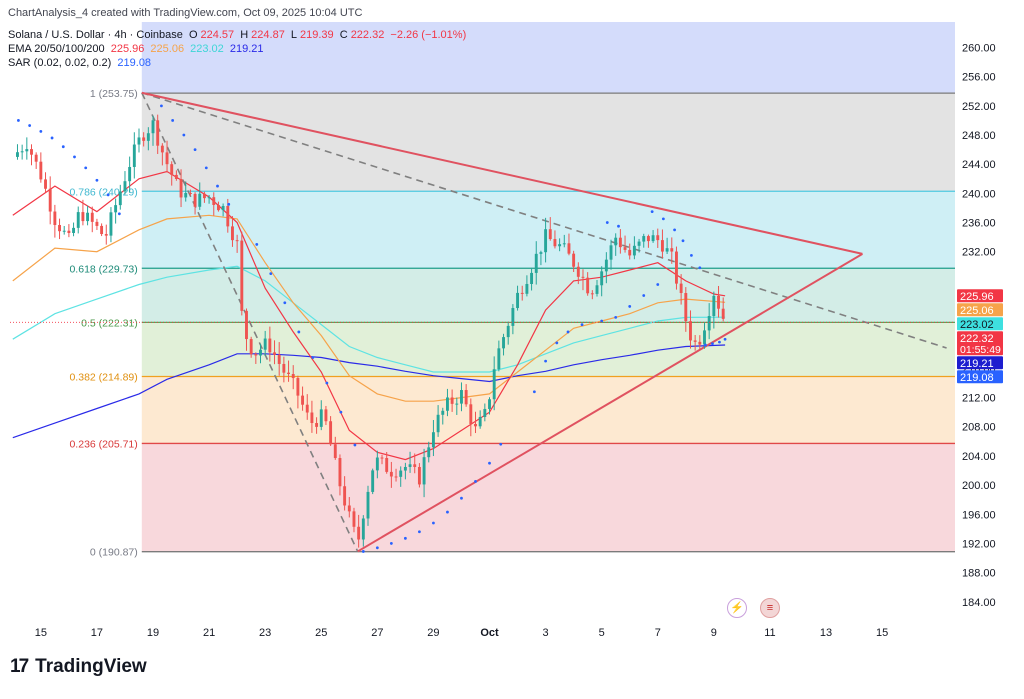 This screenshot has height=699, width=1024. I want to click on tradingview-logo: 17 TradingView, so click(78, 666).